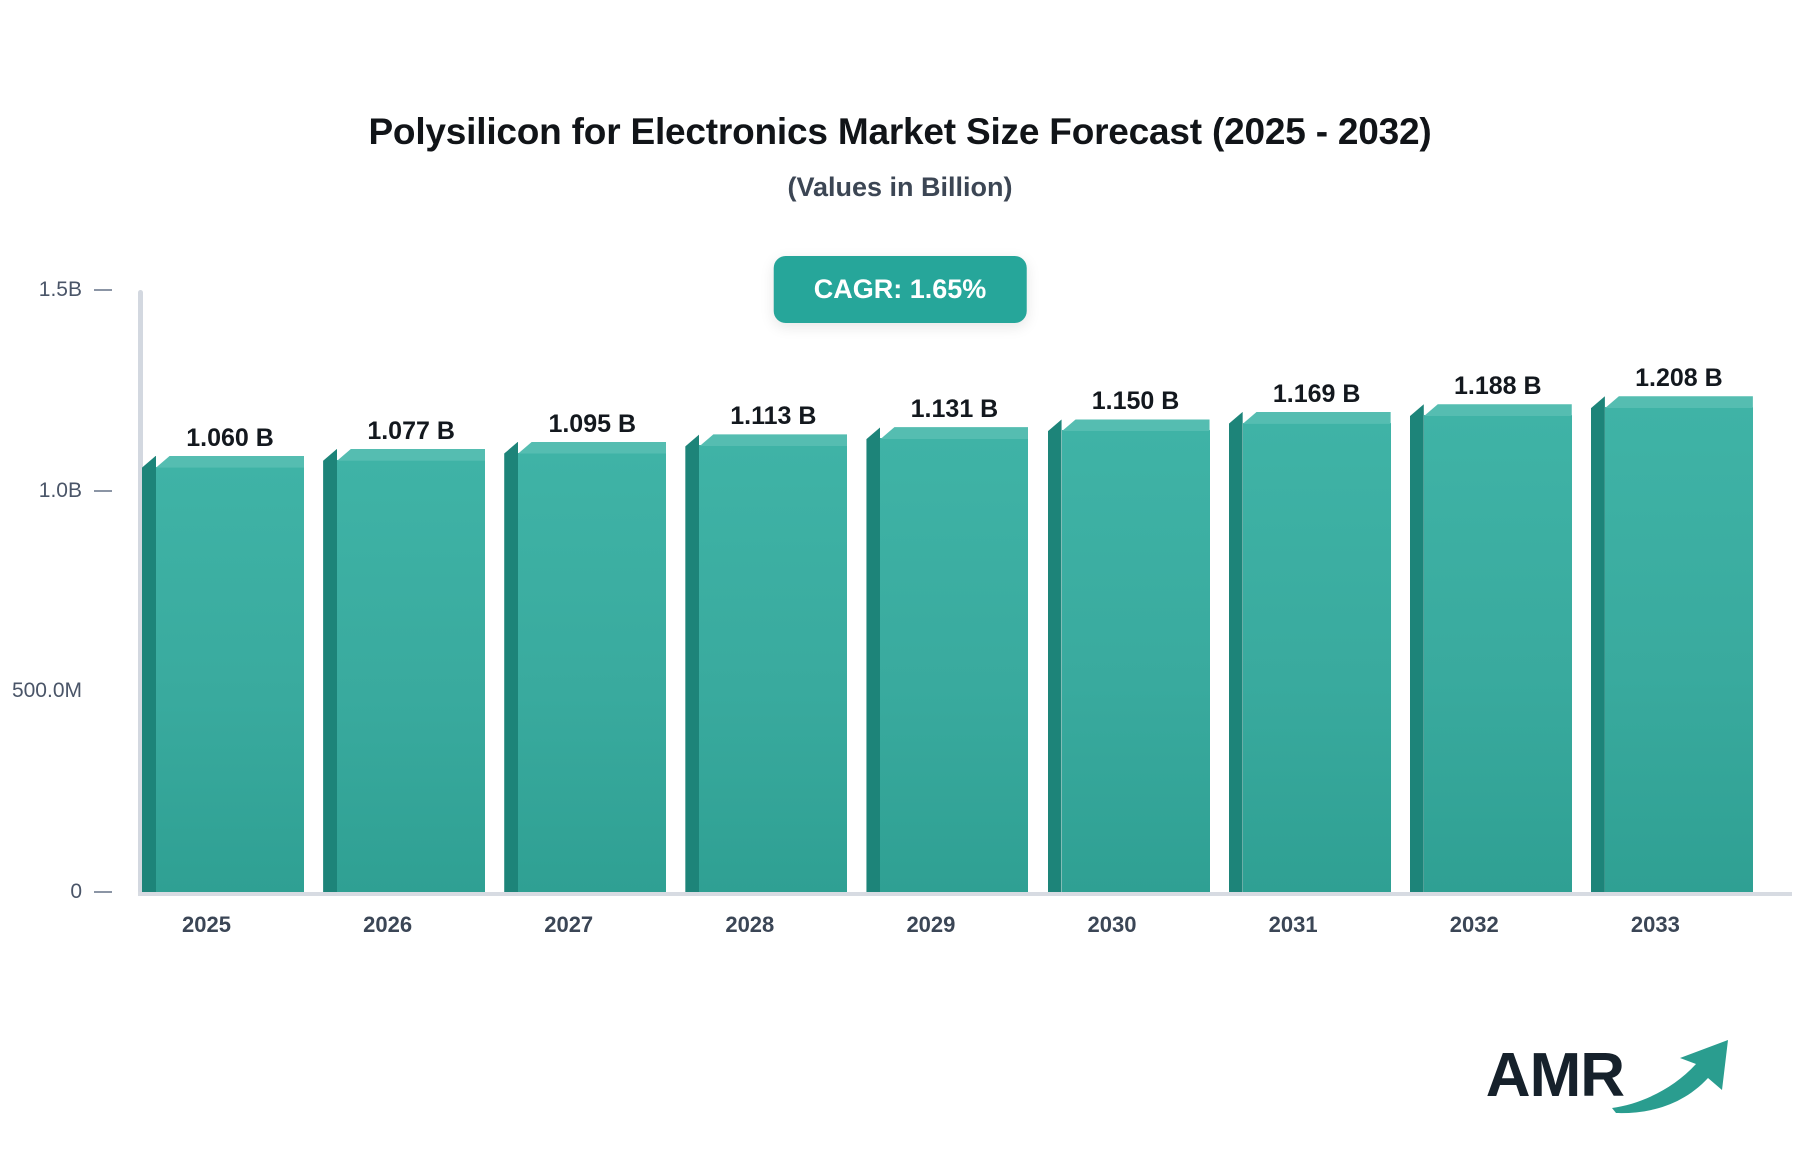 The height and width of the screenshot is (1156, 1800). Describe the element at coordinates (60, 289) in the screenshot. I see `y-axis-tick-label: 1.5B` at that location.